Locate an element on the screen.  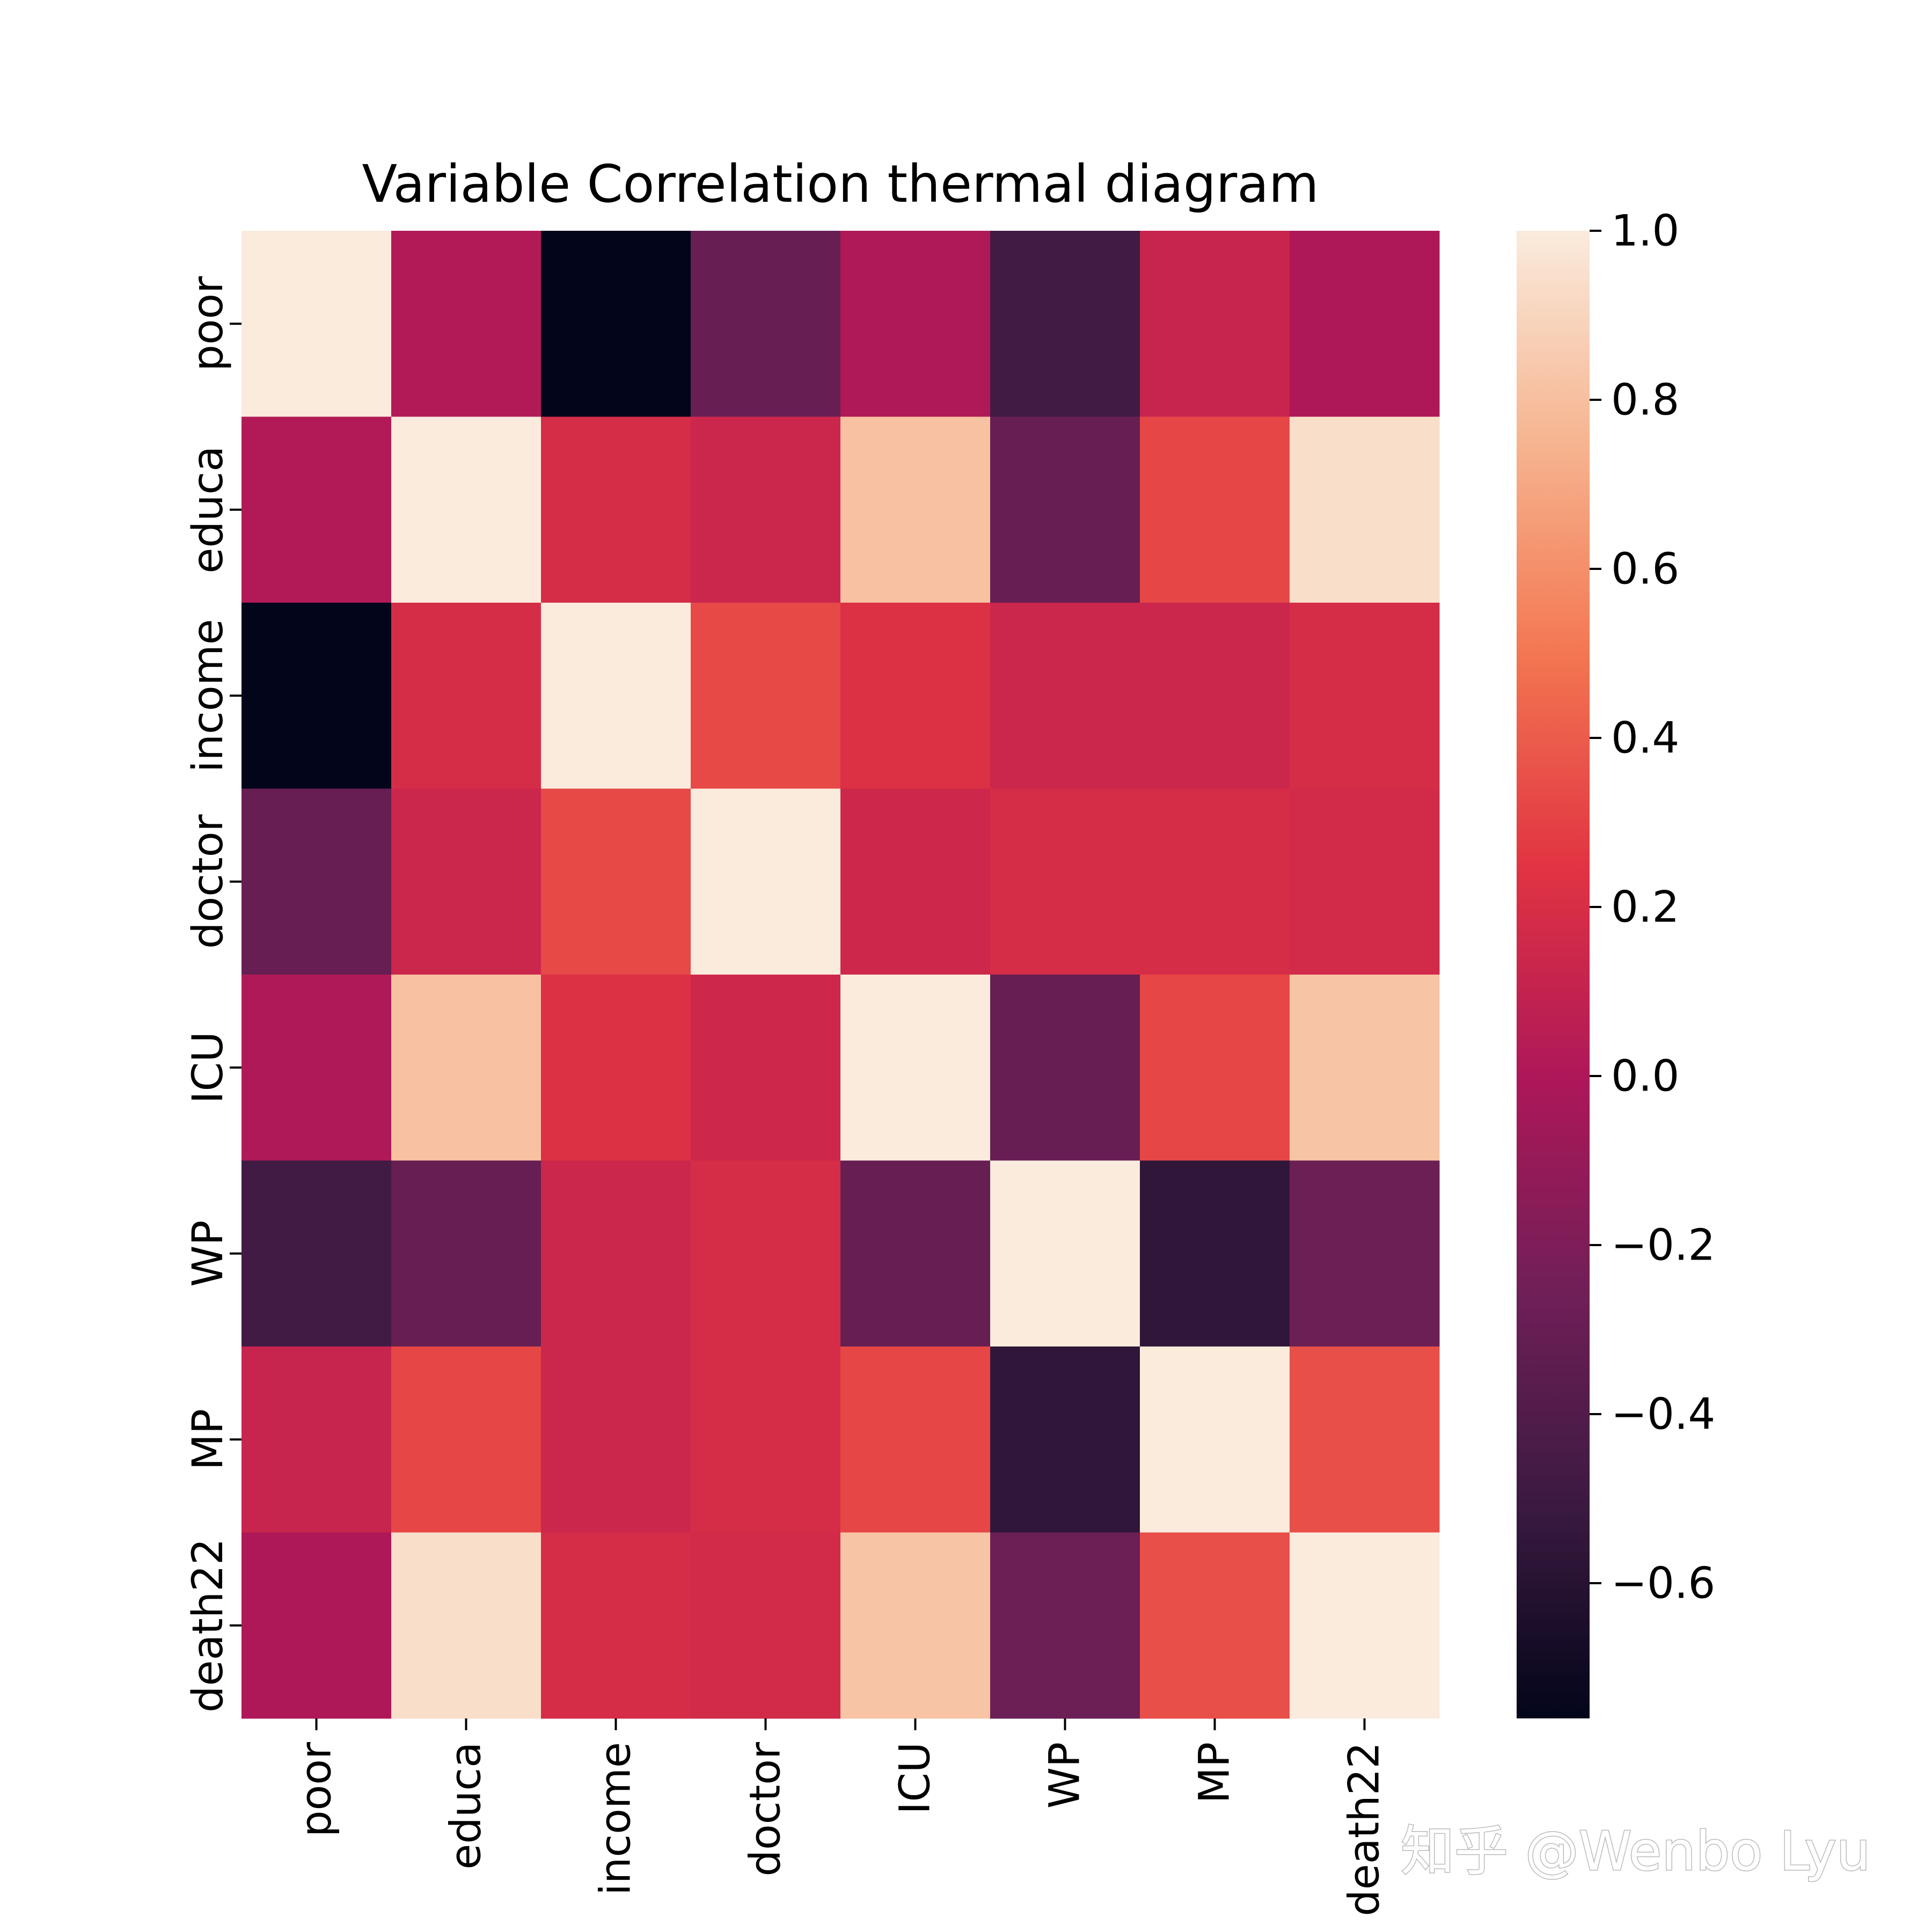
colorbar-tick-label: 0.8 is located at coordinates (1645, 400).